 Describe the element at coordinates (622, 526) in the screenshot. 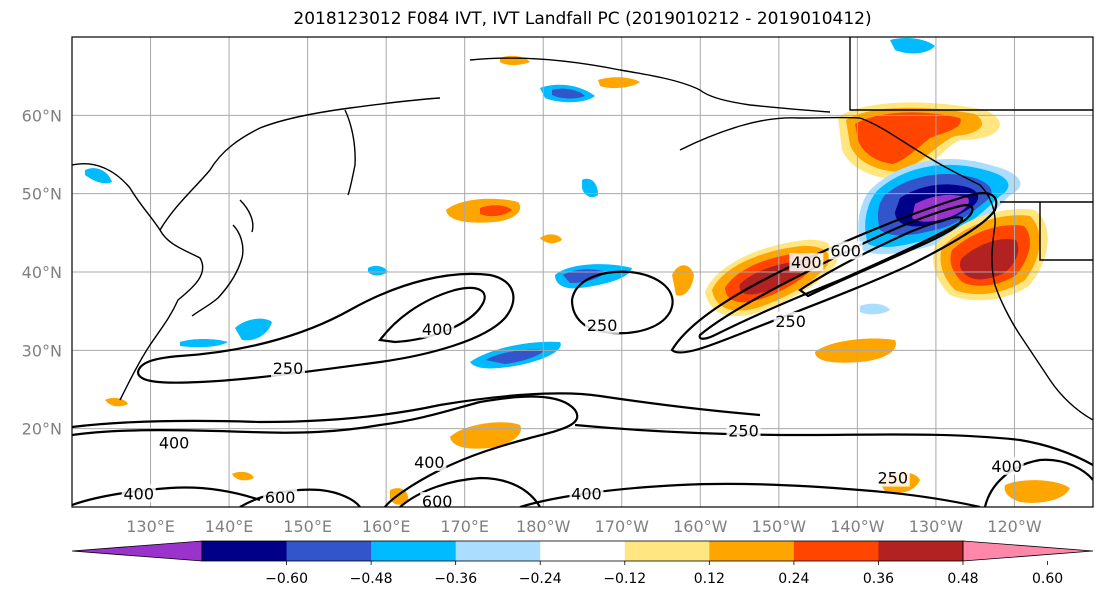

I see `longitude-label: 170°W` at that location.